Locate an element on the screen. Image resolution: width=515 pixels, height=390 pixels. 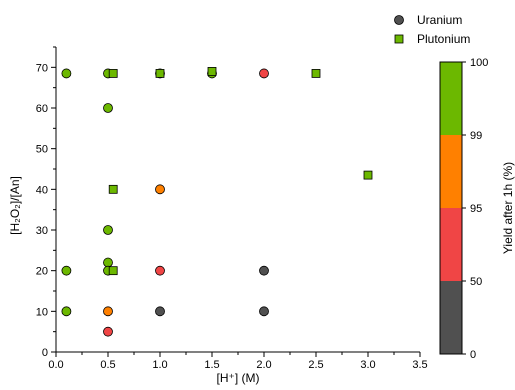
x-tick-label: 3.5 is located at coordinates (419, 365).